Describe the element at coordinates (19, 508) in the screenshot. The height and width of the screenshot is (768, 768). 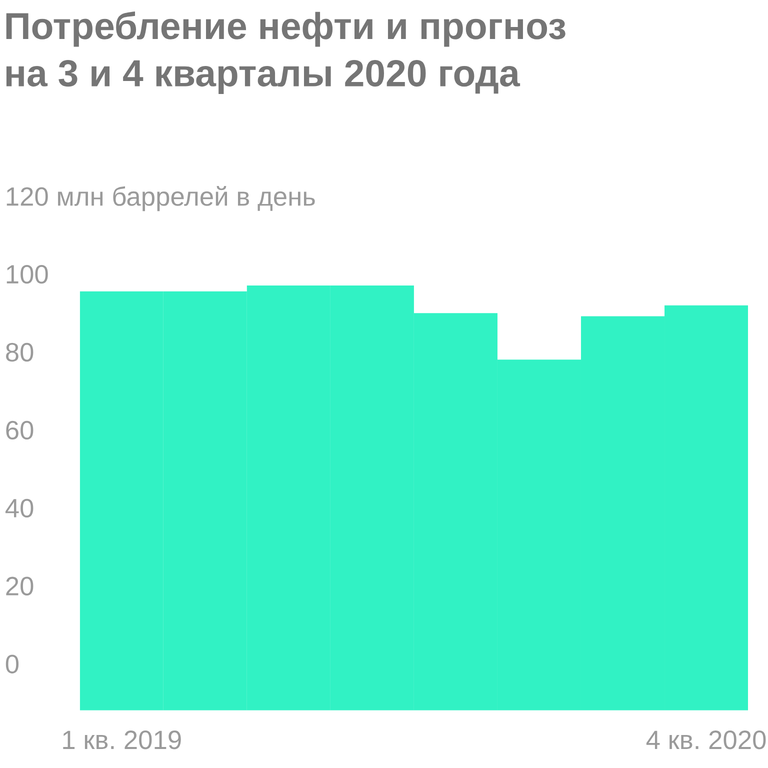
I see `y-tick-label: 40` at that location.